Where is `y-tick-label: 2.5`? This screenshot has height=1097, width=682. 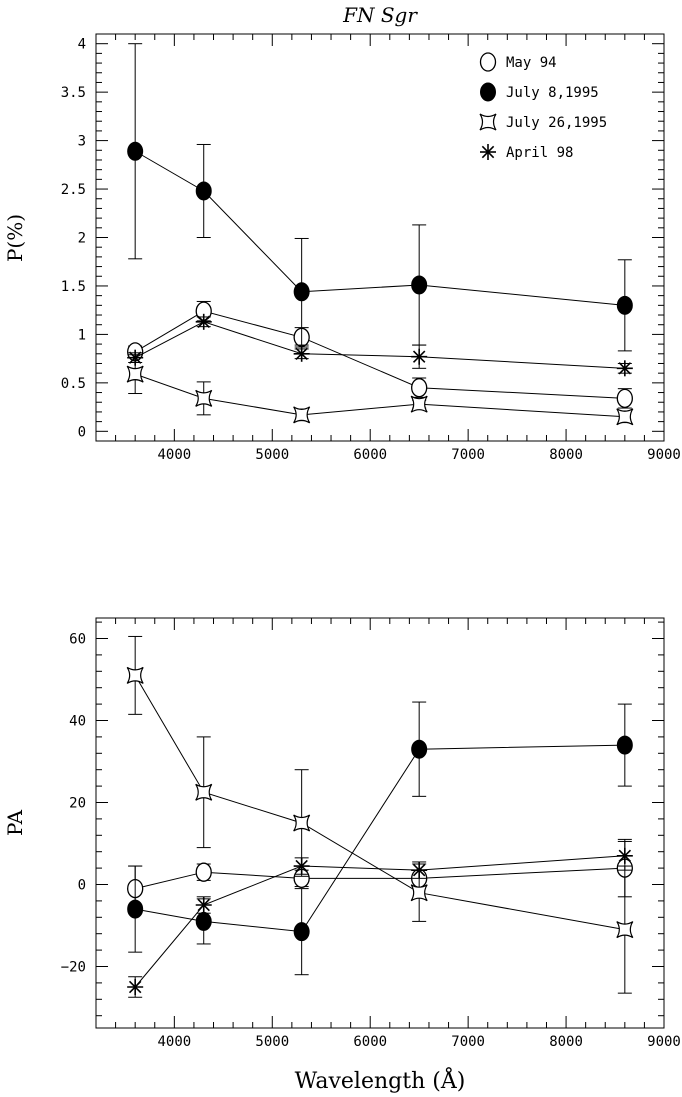
y-tick-label: 2.5 is located at coordinates (73, 190).